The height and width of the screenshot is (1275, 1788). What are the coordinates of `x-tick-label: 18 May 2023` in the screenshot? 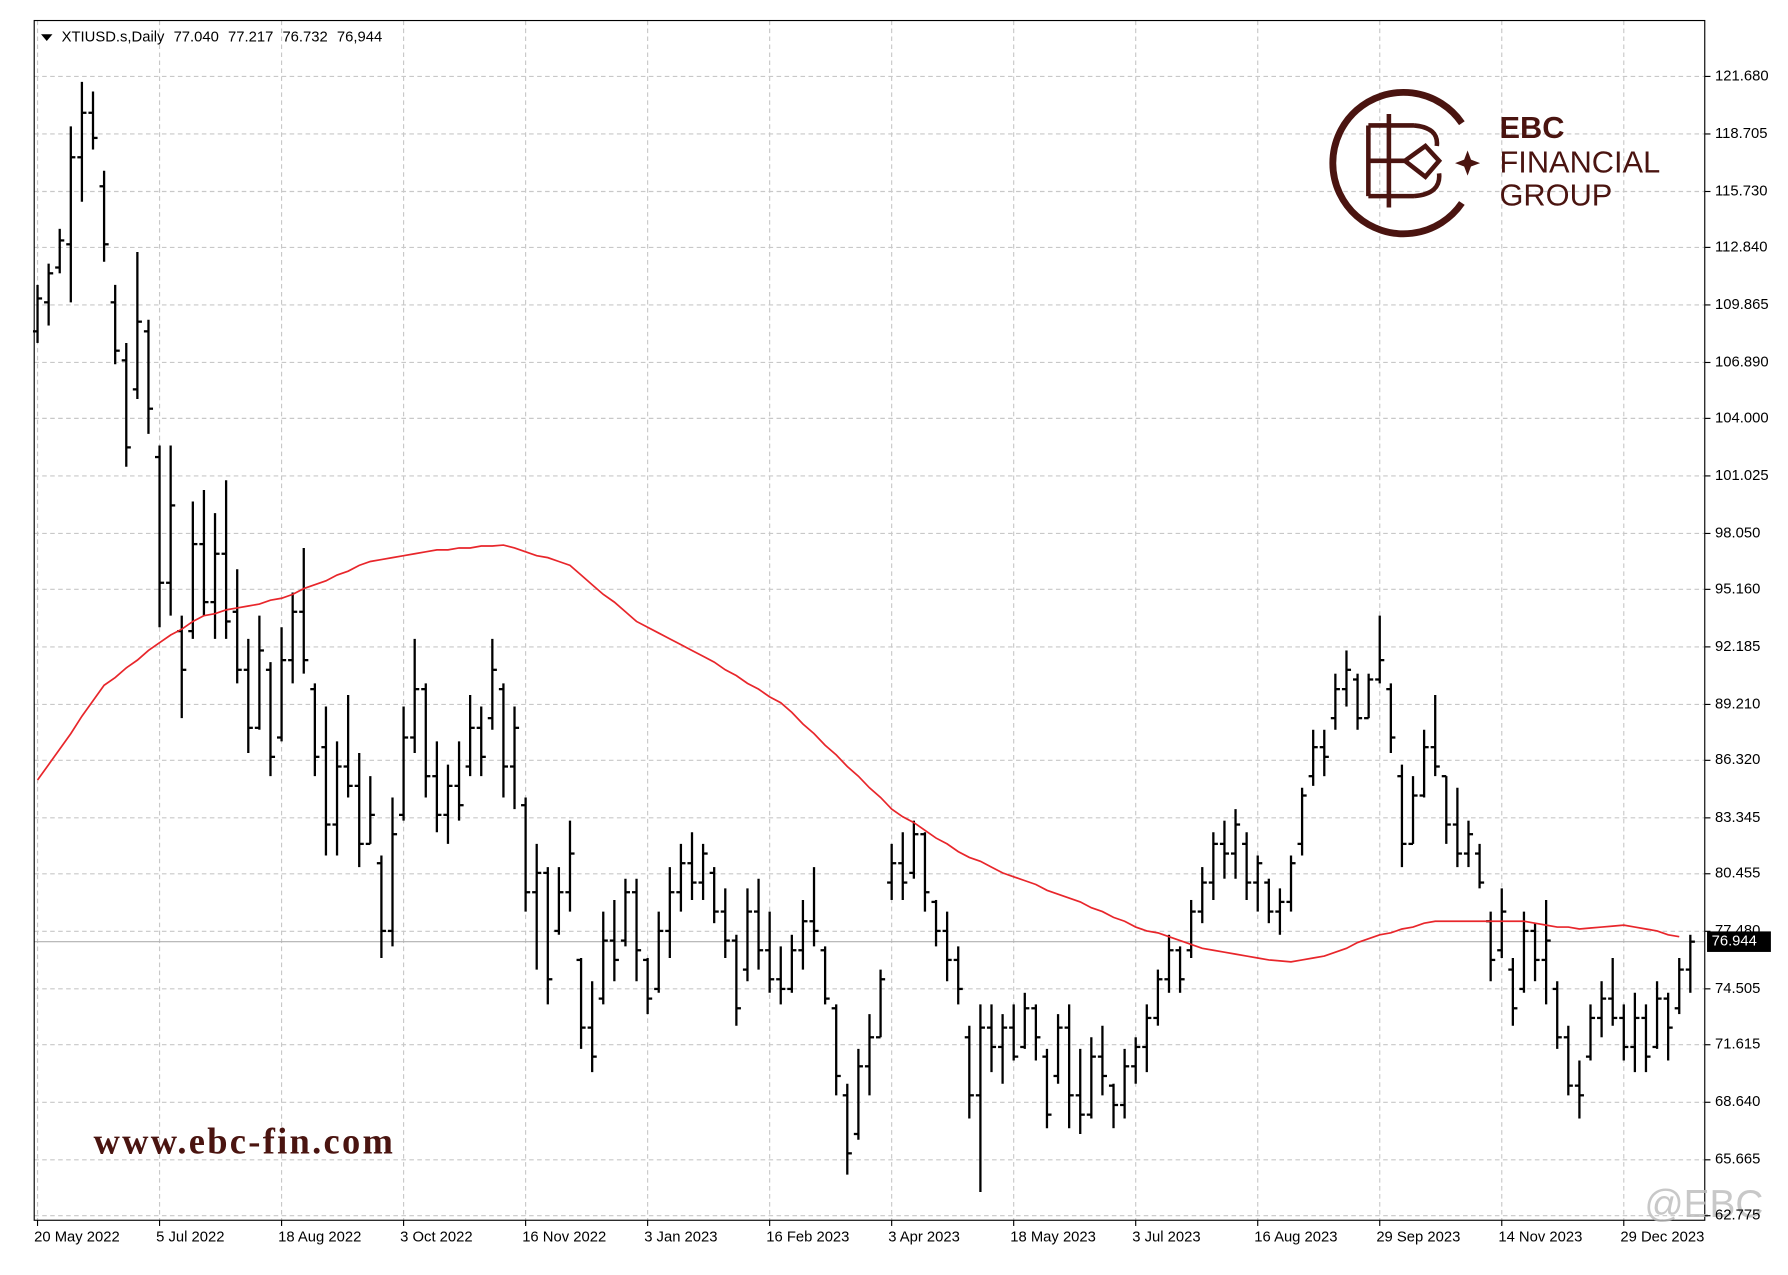 It's located at (1053, 1237).